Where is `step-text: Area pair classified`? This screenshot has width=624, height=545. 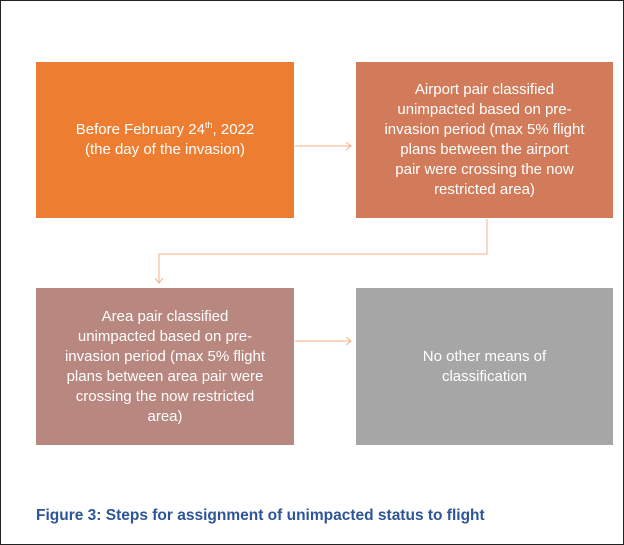
step-text: Area pair classified is located at coordinates (165, 316).